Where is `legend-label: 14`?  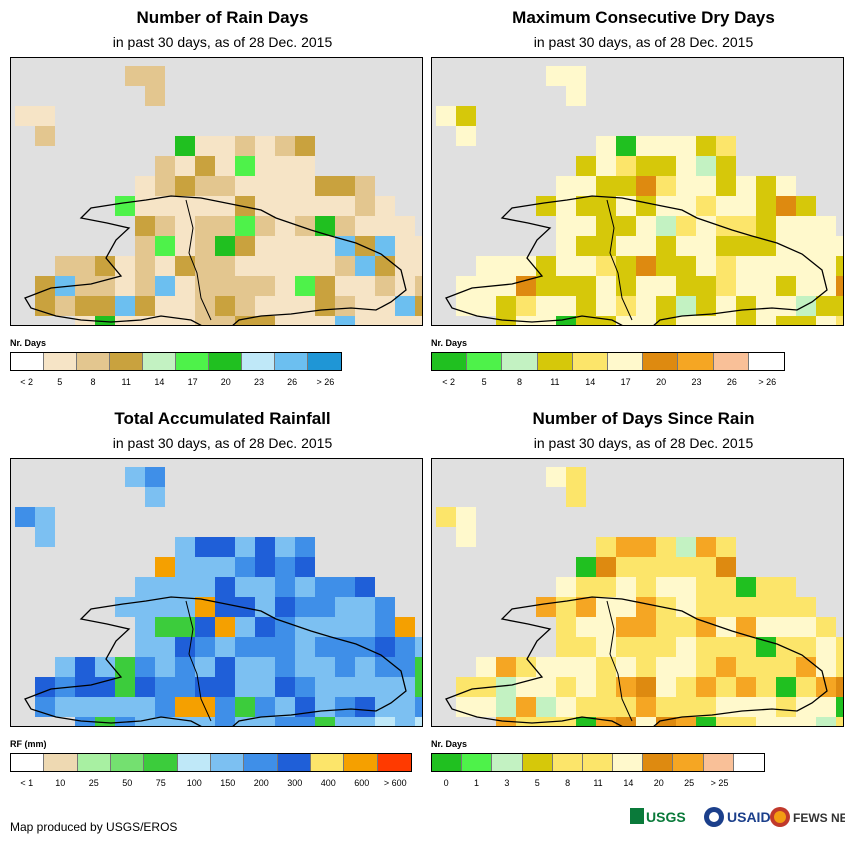 legend-label: 14 is located at coordinates (590, 382).